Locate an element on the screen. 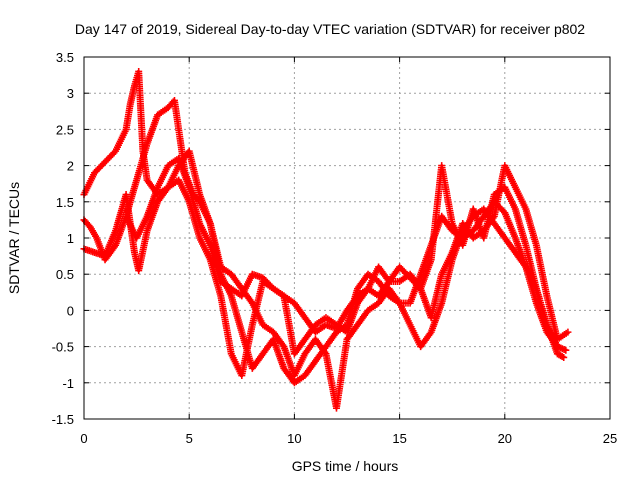 This screenshot has height=480, width=640. y-tick-label: 0 is located at coordinates (70, 310).